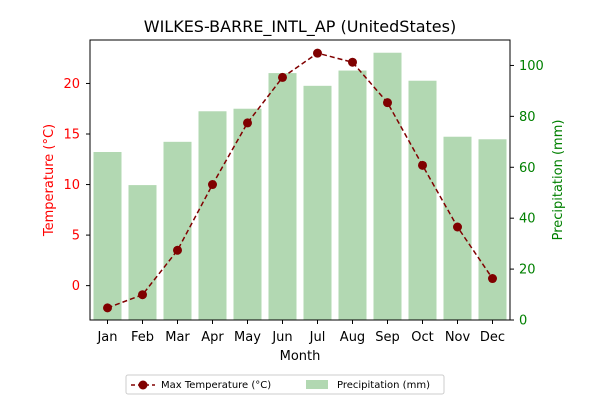 The image size is (600, 400). What do you see at coordinates (352, 337) in the screenshot?
I see `x-tick-label: Aug` at bounding box center [352, 337].